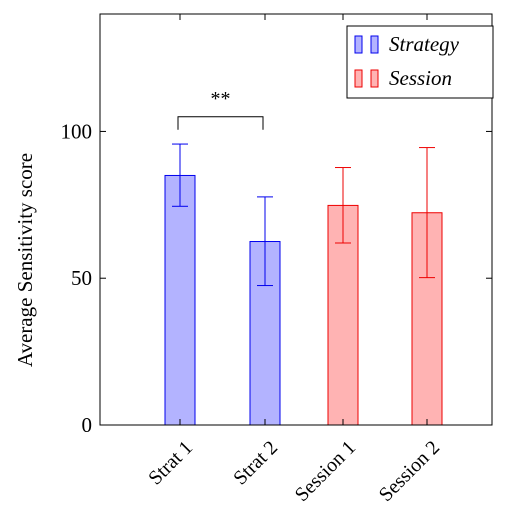  Describe the element at coordinates (420, 78) in the screenshot. I see `legend-label-session: Session` at that location.